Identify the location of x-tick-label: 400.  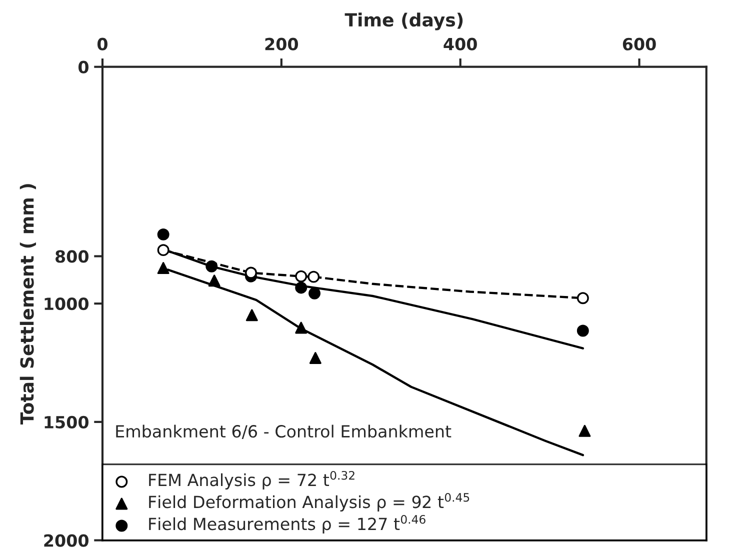
(460, 44).